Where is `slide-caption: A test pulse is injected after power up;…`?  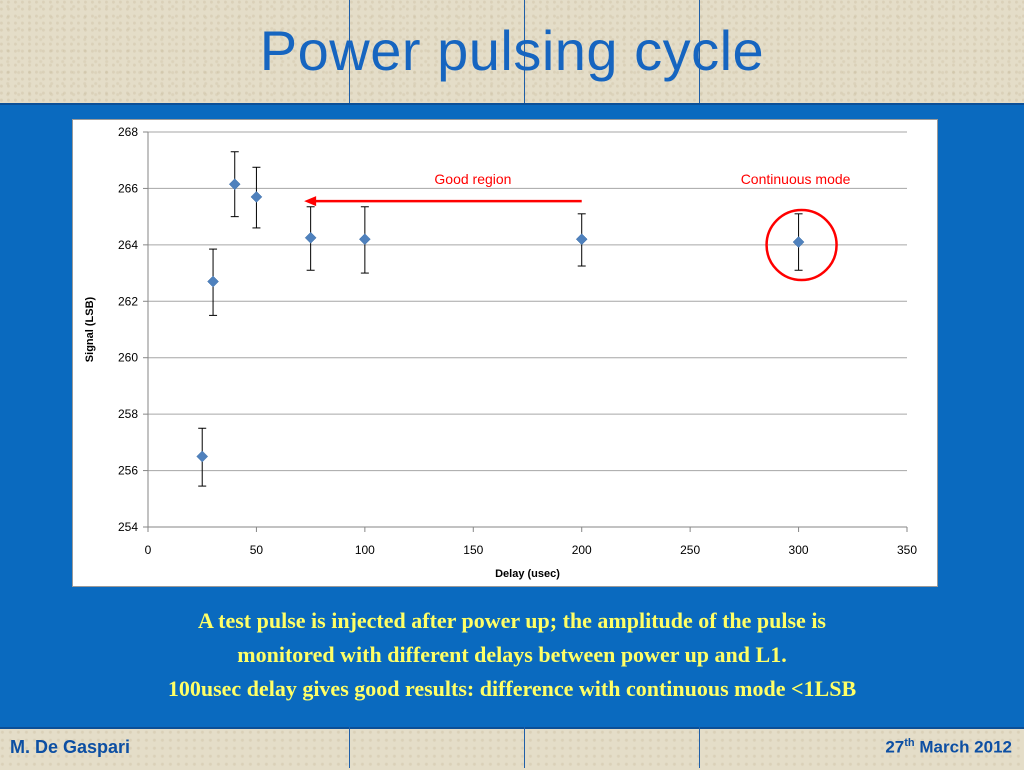 slide-caption: A test pulse is injected after power up;… is located at coordinates (512, 655).